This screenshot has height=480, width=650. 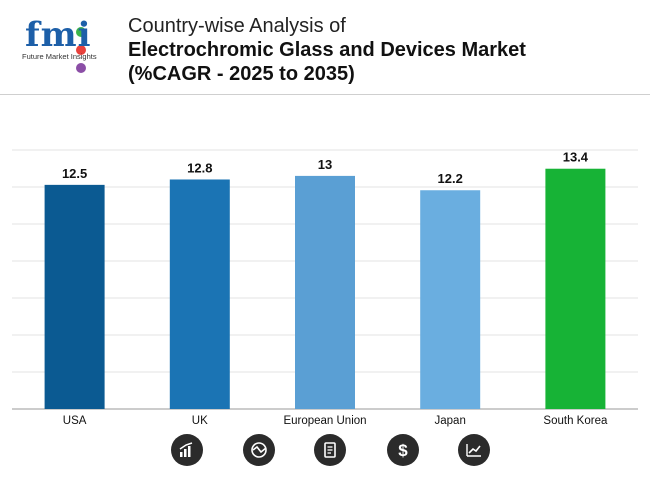 What do you see at coordinates (59, 56) in the screenshot?
I see `logo-subtitle: Future Market Insights` at bounding box center [59, 56].